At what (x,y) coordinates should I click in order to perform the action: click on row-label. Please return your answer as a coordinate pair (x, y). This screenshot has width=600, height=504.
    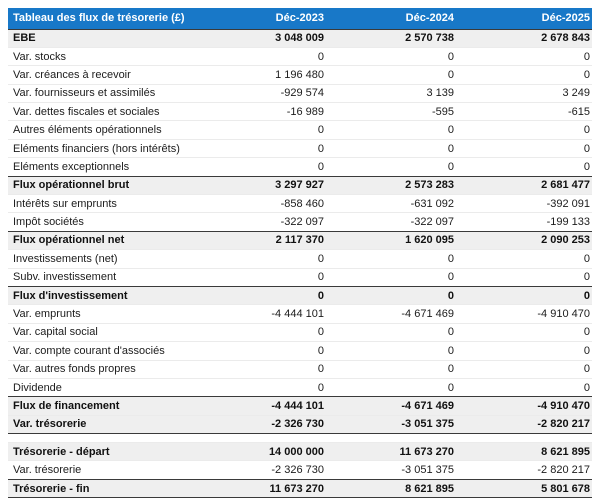
    Looking at the image, I should click on (103, 438).